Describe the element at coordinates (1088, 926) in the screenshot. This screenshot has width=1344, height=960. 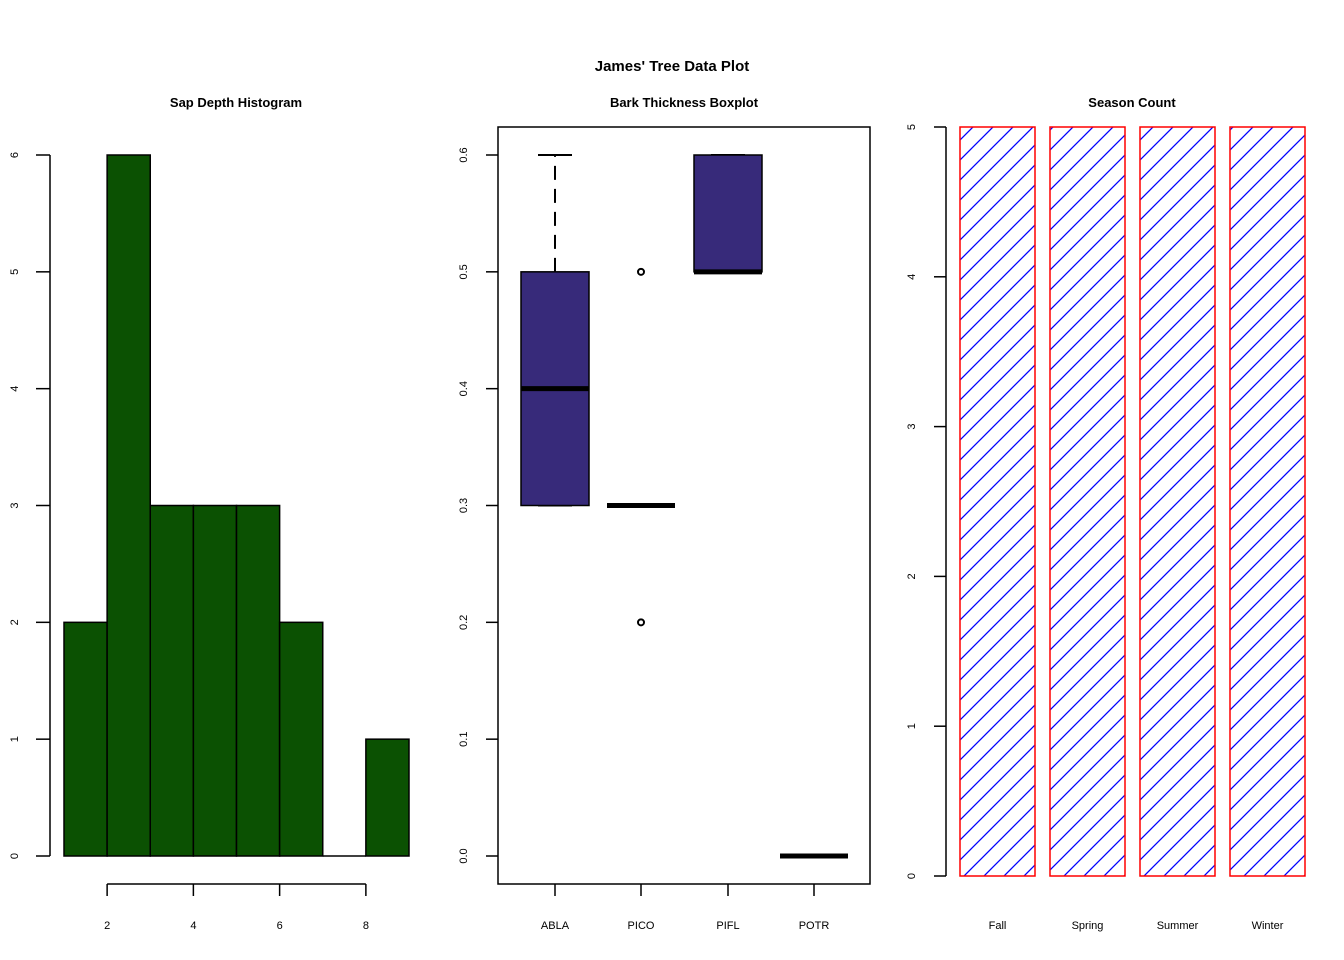
I see `season-x-label: Spring` at that location.